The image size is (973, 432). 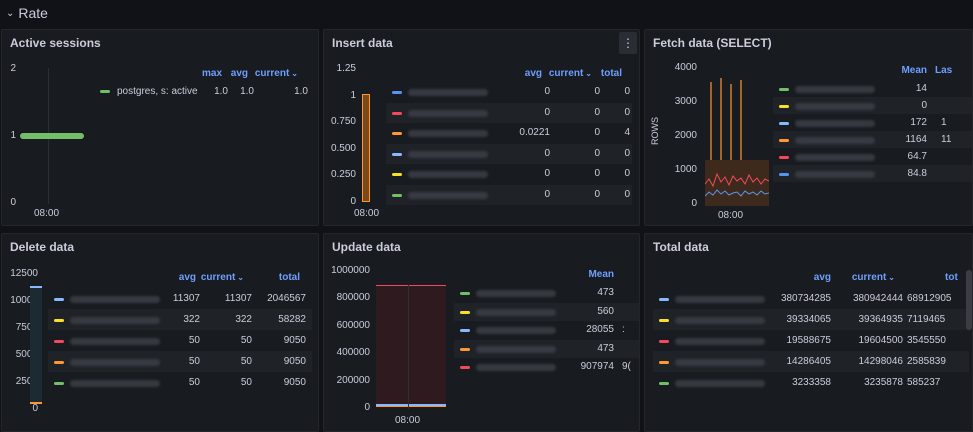 I want to click on legend-header-max: max, so click(x=211, y=73).